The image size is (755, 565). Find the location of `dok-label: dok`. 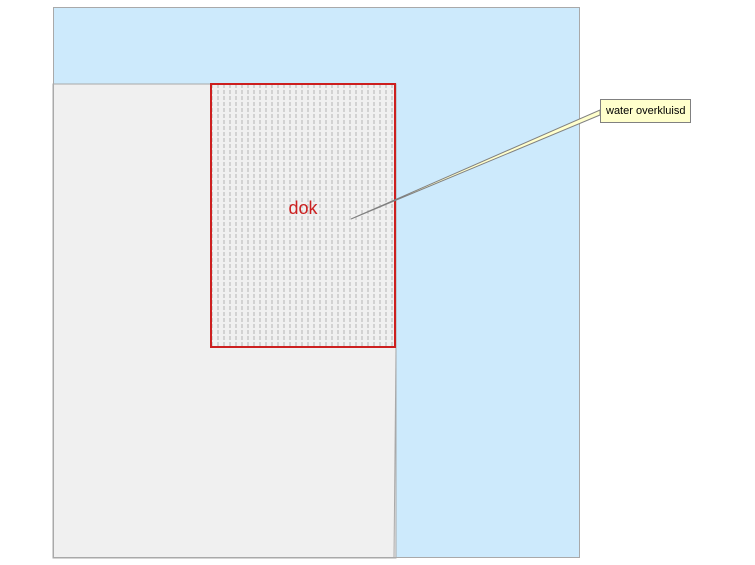

dok-label: dok is located at coordinates (303, 208).